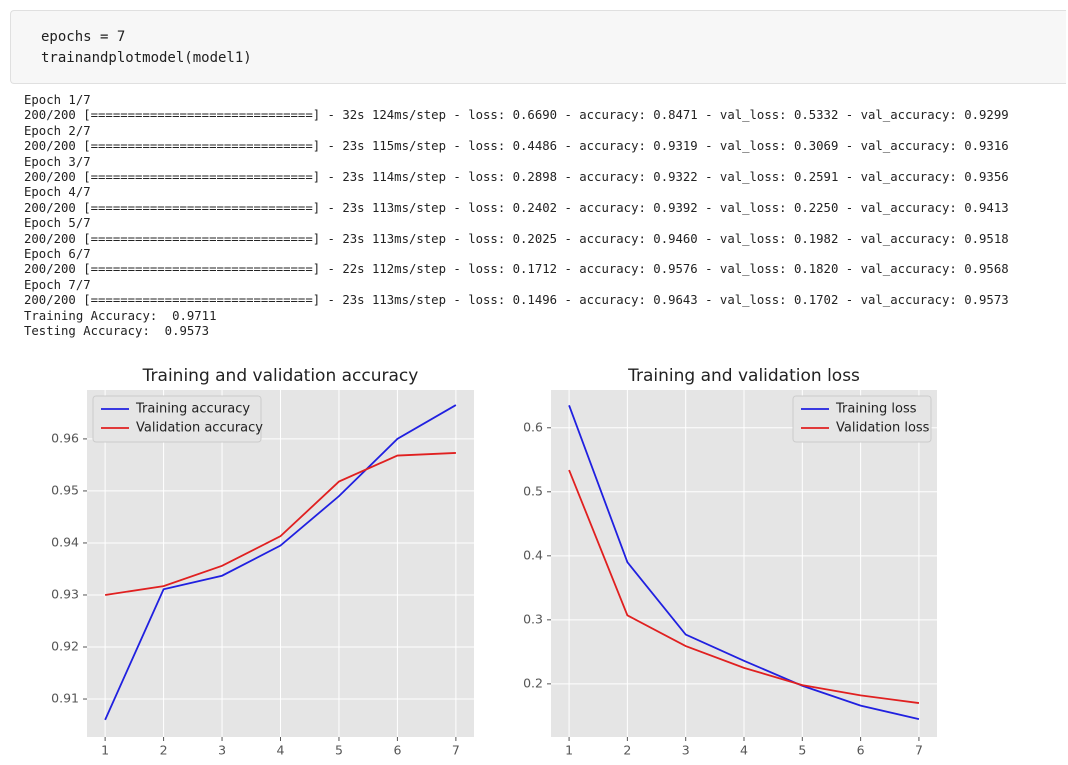 The height and width of the screenshot is (765, 1068). What do you see at coordinates (65, 698) in the screenshot?
I see `y-tick-label: 0.91` at bounding box center [65, 698].